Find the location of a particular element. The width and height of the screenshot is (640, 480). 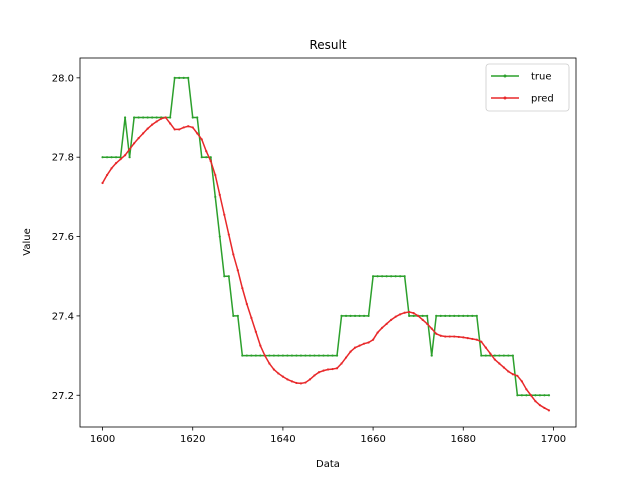

x-axis-ticks: 1600 1620 1640 1660 1680 1700 is located at coordinates (328, 436).